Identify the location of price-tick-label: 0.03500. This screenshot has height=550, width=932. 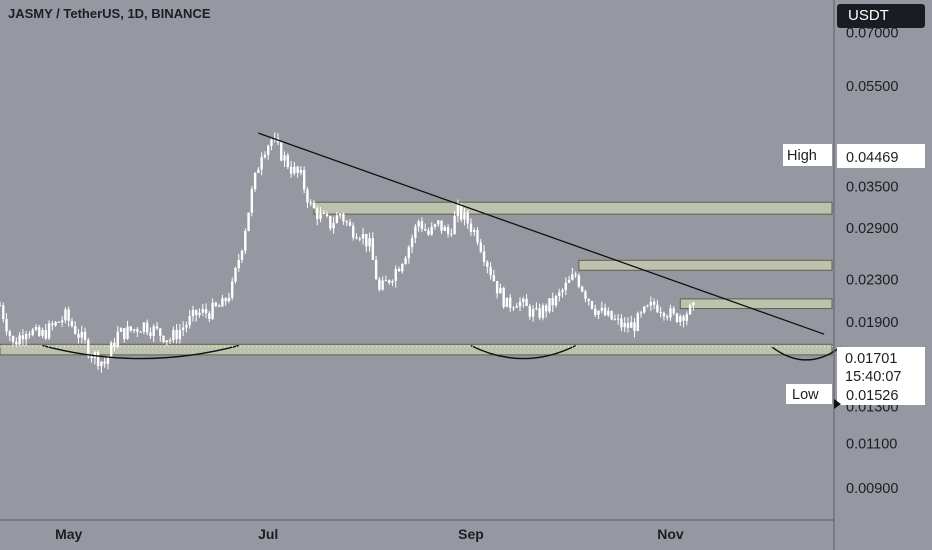
(872, 187).